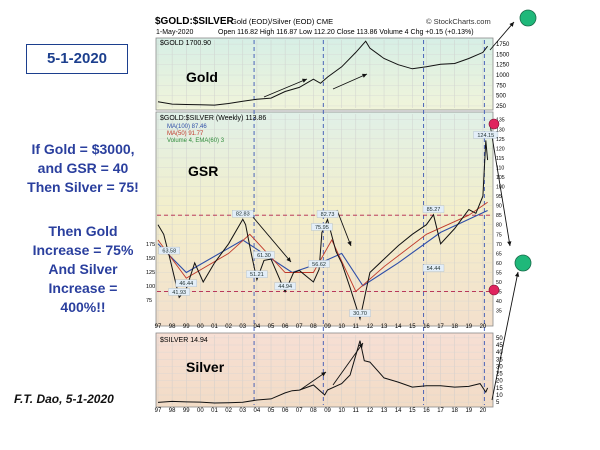 The image size is (600, 450). What do you see at coordinates (327, 327) in the screenshot?
I see `x-tick-label: 09` at bounding box center [327, 327].